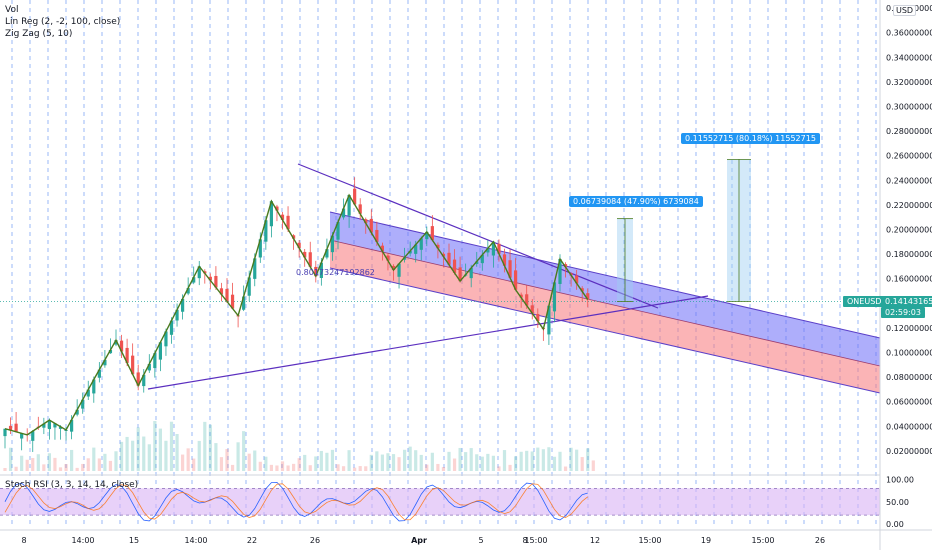 The image size is (932, 550). What do you see at coordinates (750, 138) in the screenshot?
I see `measure-label-2: 0.11552715 (80.18%) 11552715` at bounding box center [750, 138].